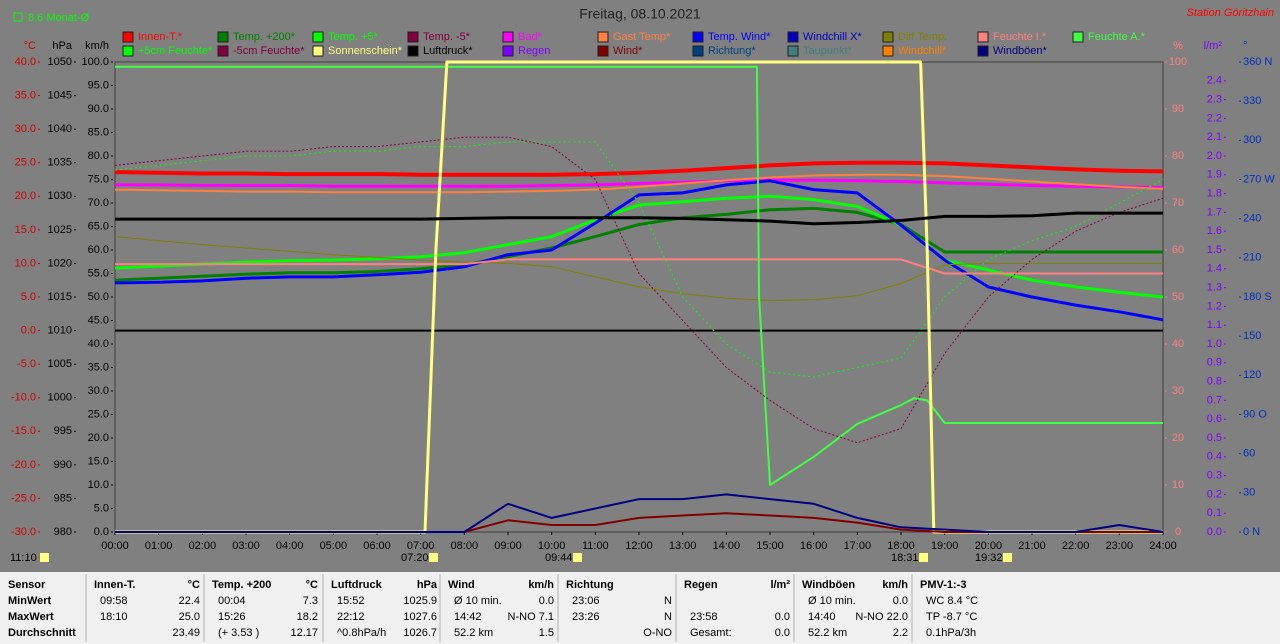 The height and width of the screenshot is (644, 1280). Describe the element at coordinates (1252, 336) in the screenshot. I see `y-tick-label: 150` at that location.